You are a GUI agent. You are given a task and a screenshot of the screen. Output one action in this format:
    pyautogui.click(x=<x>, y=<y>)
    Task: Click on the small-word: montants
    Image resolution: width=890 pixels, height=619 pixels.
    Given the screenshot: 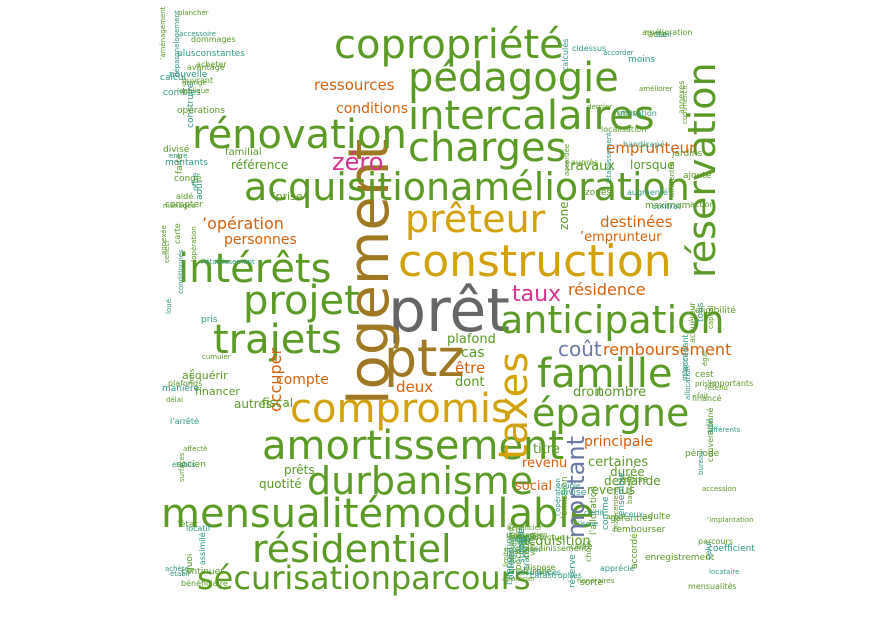 What is the action you would take?
    pyautogui.click(x=186, y=163)
    